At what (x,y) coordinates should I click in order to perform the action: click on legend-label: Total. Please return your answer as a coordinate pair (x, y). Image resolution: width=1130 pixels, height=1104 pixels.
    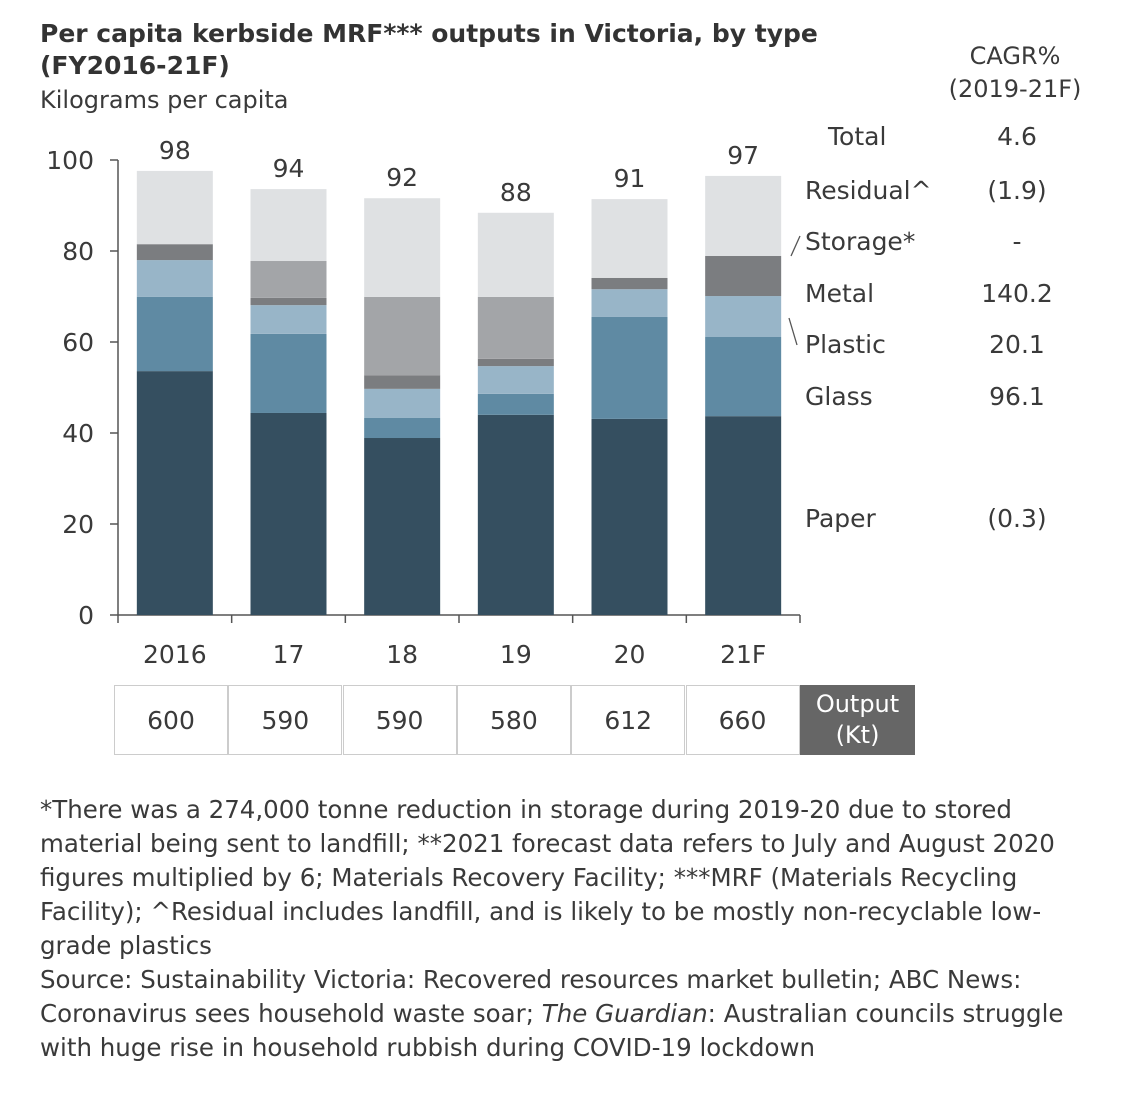
    Looking at the image, I should click on (856, 136).